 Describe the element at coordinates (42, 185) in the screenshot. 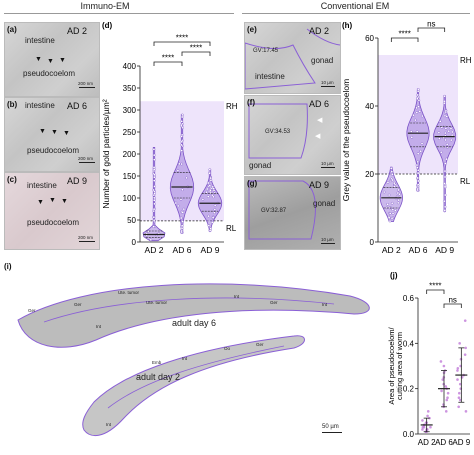

I see `panel-c-intestine: intestine` at that location.